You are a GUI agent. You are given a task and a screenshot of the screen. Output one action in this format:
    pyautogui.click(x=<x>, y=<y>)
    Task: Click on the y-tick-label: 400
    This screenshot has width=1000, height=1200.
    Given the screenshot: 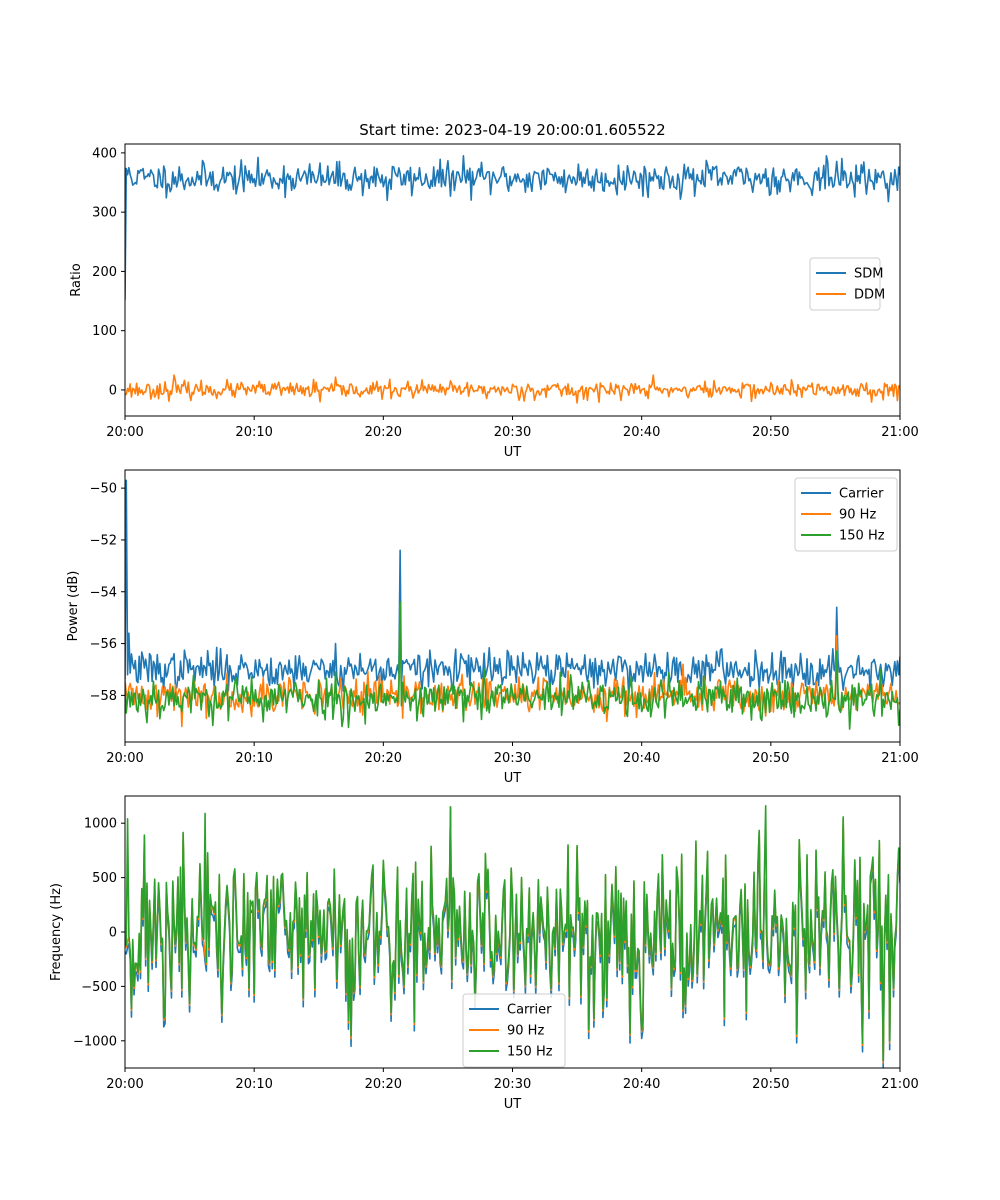 What is the action you would take?
    pyautogui.click(x=104, y=153)
    